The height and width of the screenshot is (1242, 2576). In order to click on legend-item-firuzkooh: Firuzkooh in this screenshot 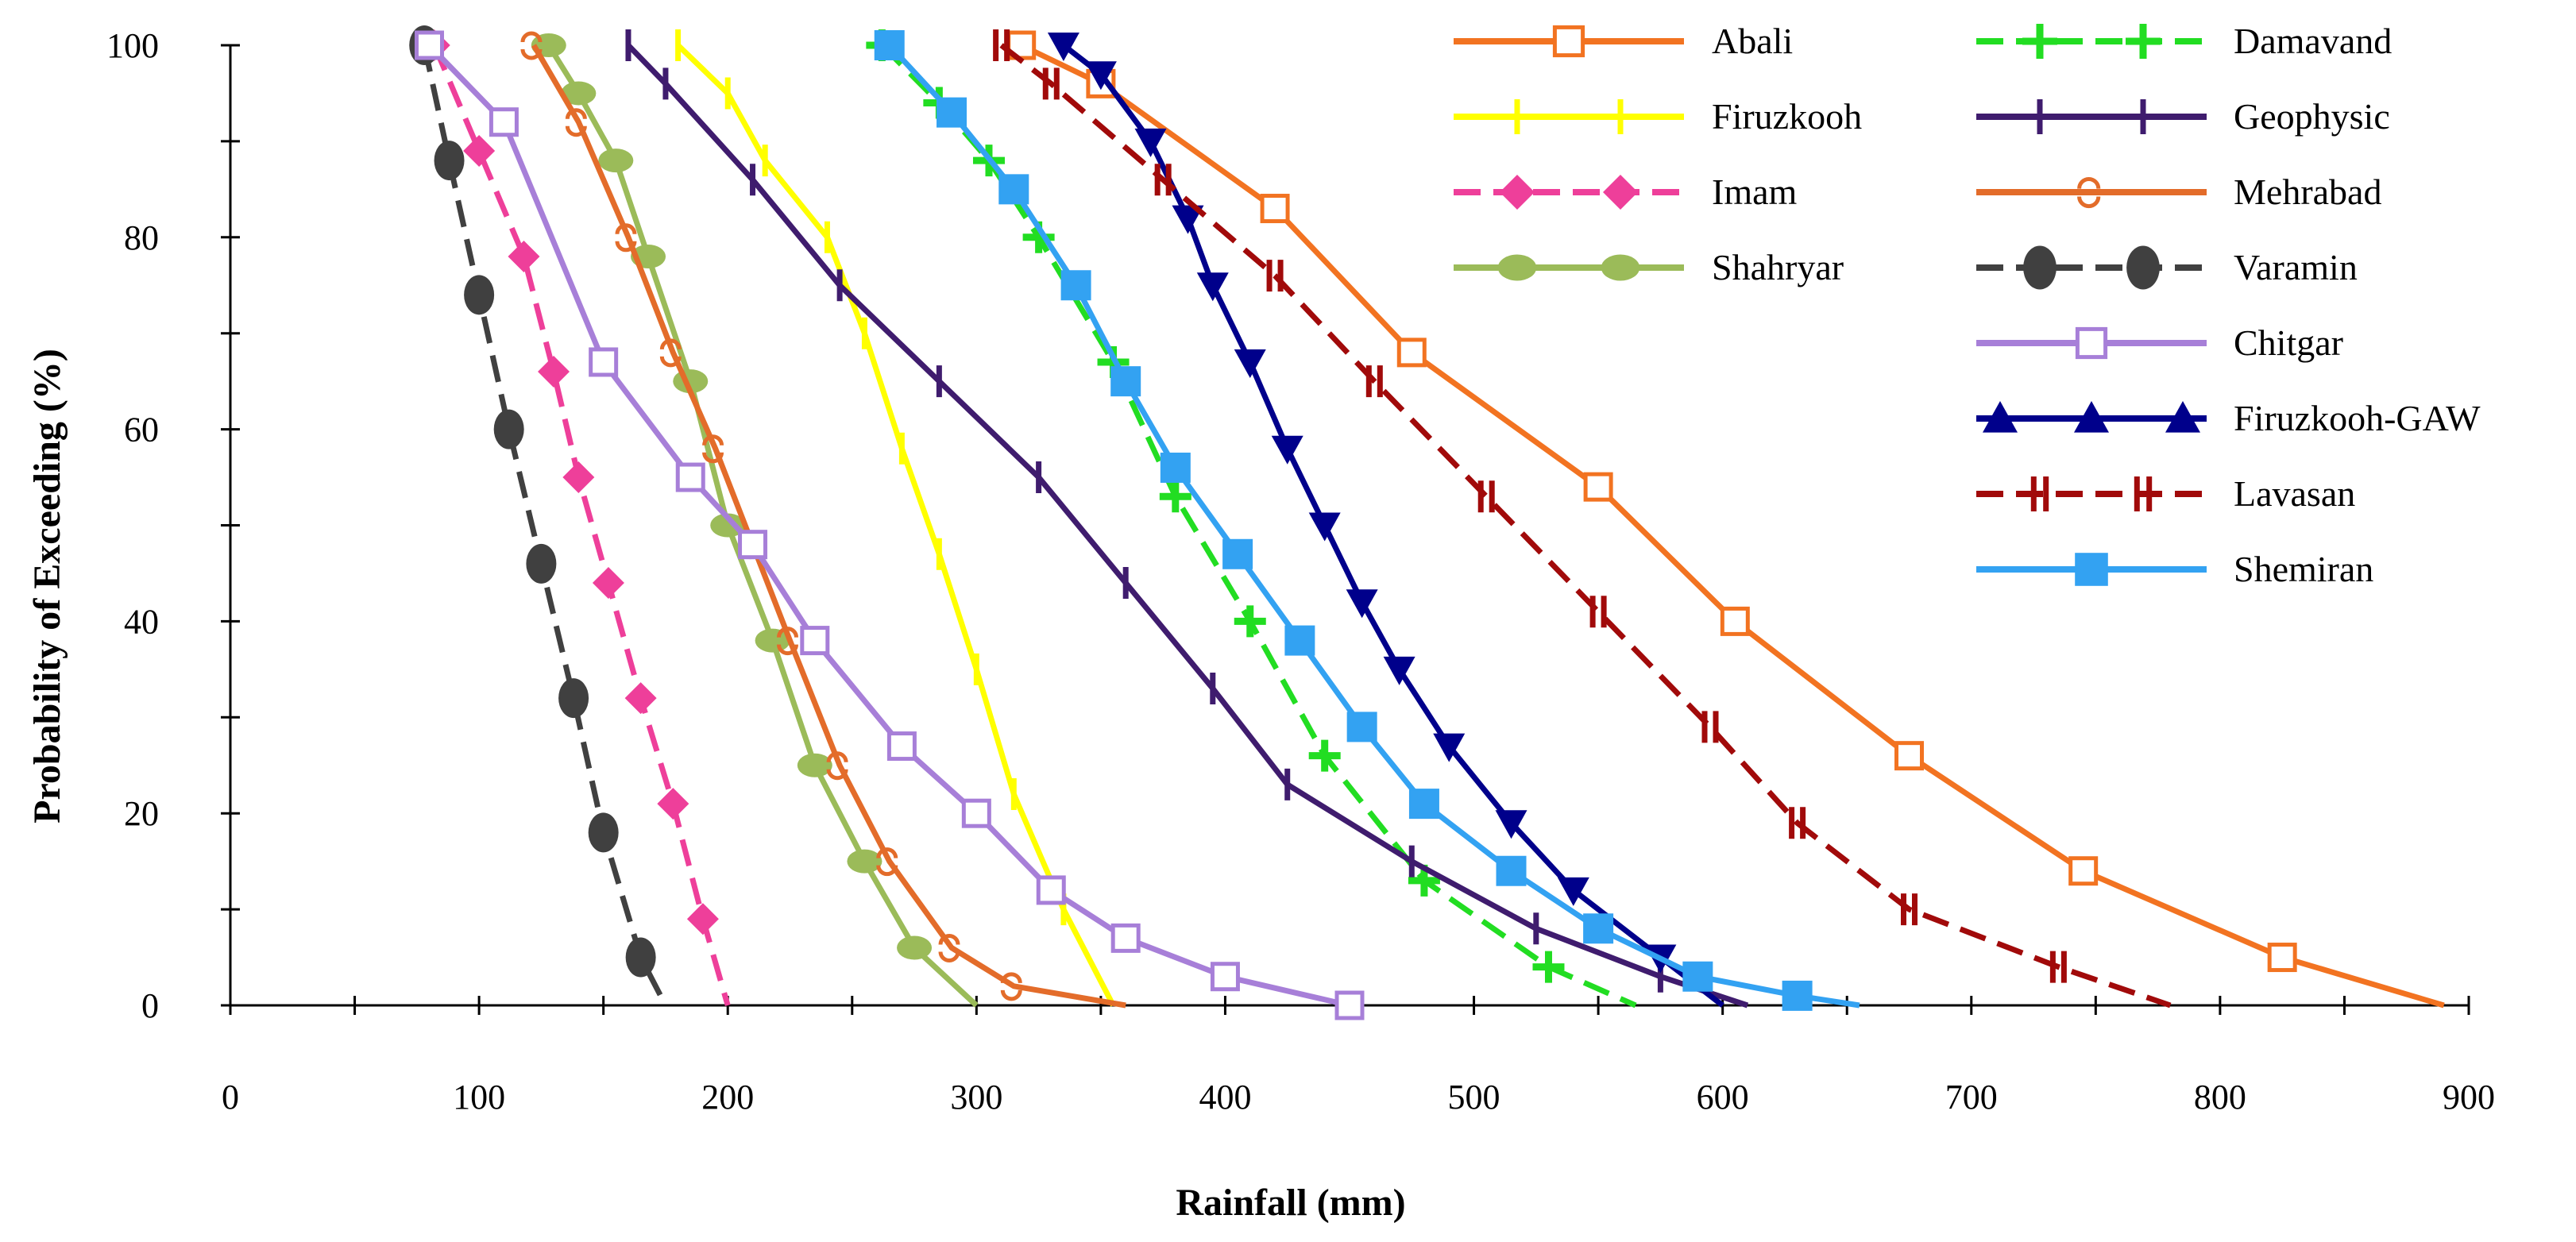, I will do `click(1658, 116)`.